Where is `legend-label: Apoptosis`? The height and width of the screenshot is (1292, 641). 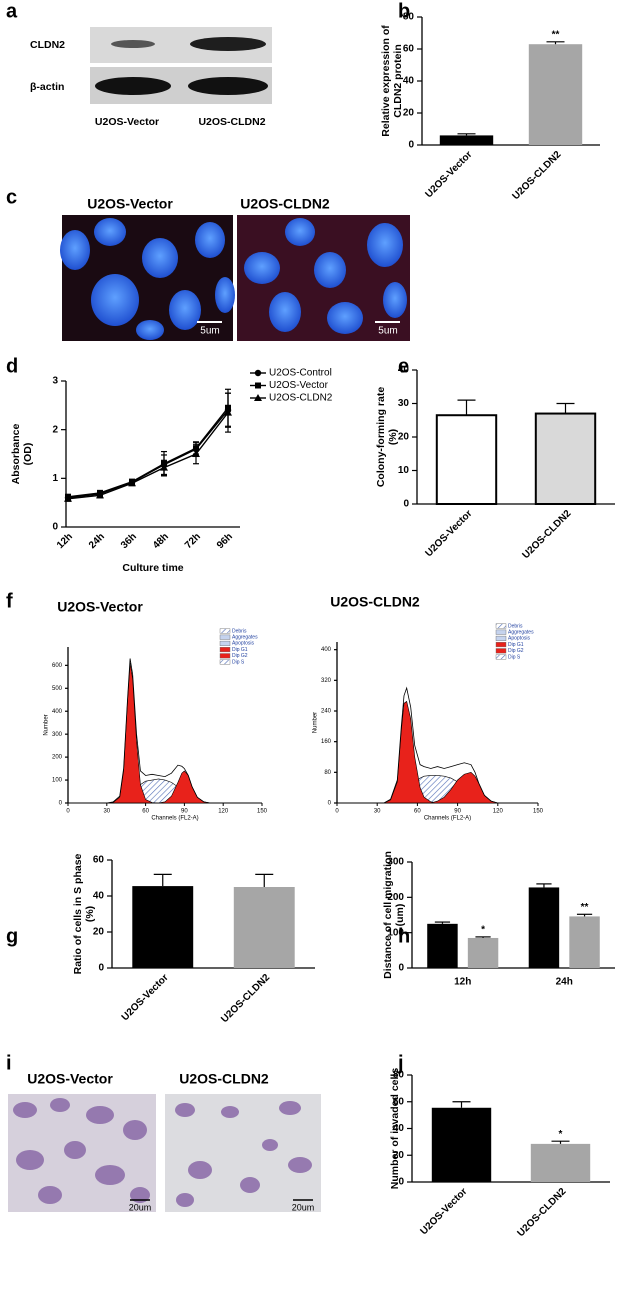 legend-label: Apoptosis is located at coordinates (243, 644).